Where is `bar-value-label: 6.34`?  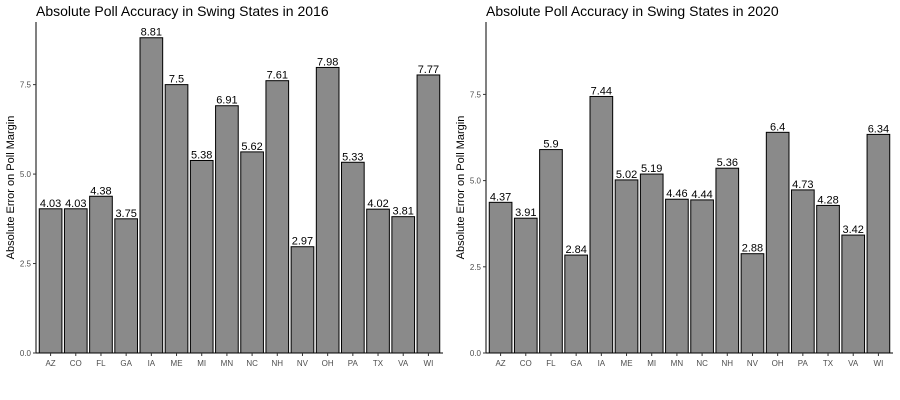 bar-value-label: 6.34 is located at coordinates (878, 129).